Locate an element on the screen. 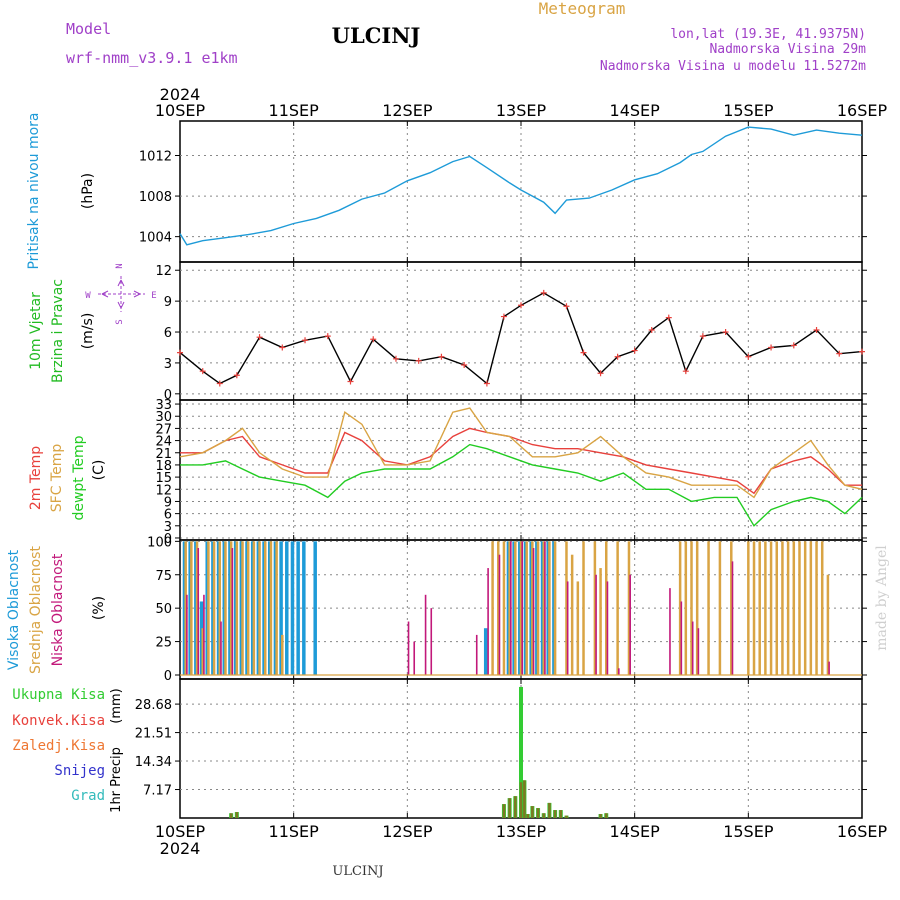 This screenshot has width=900, height=900. top-year-label: 2024 is located at coordinates (180, 94).